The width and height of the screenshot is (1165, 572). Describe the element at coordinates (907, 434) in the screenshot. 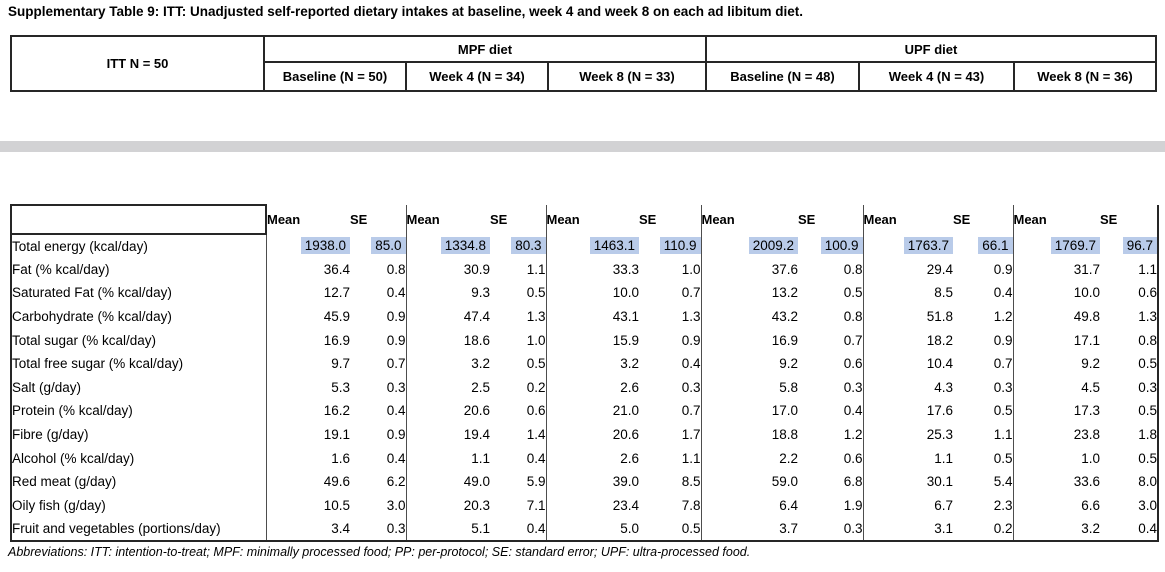

I see `mean-value-cell: 25.3` at that location.